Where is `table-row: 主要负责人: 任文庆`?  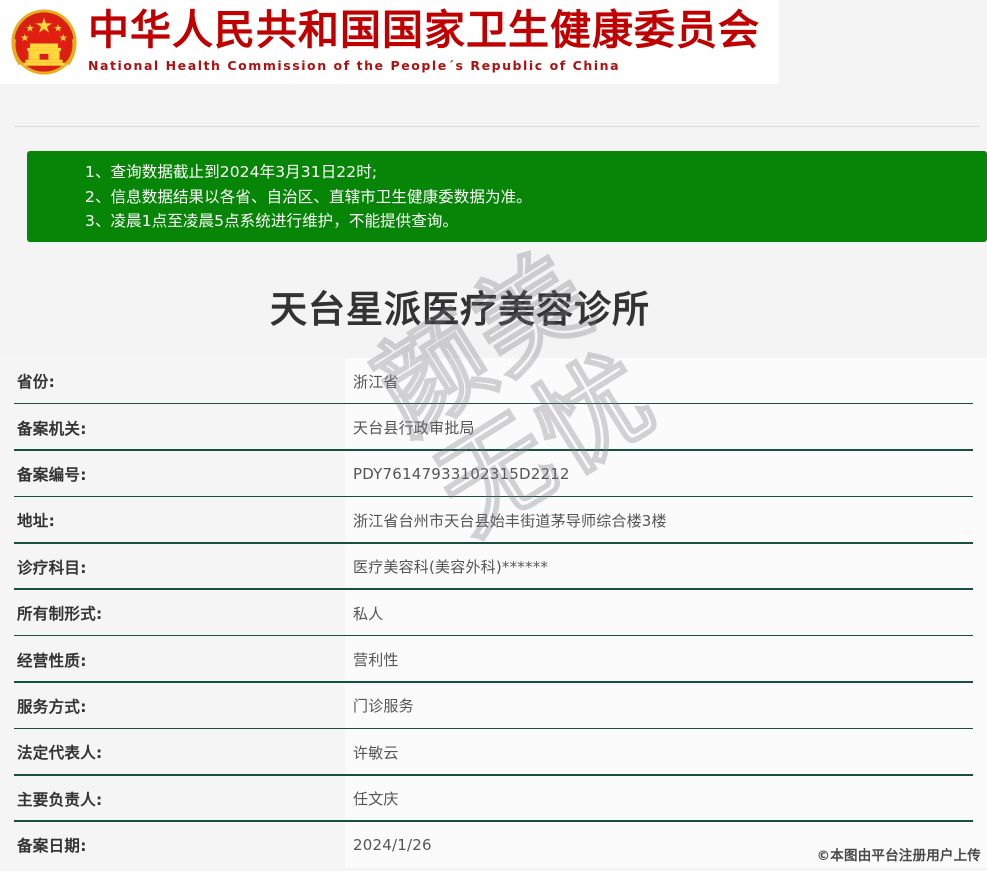
table-row: 主要负责人: 任文庆 is located at coordinates (493, 798).